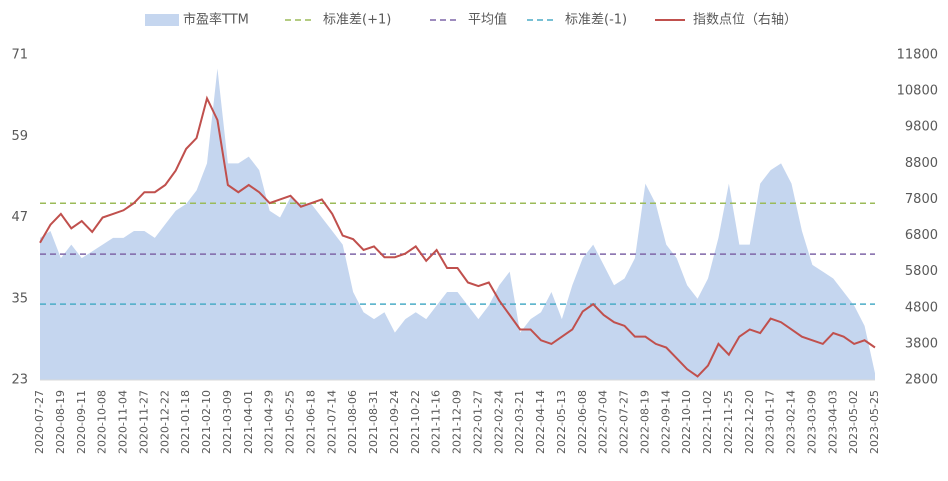 This screenshot has height=481, width=948. I want to click on x-tick-label: 2022-02-24, so click(498, 422).